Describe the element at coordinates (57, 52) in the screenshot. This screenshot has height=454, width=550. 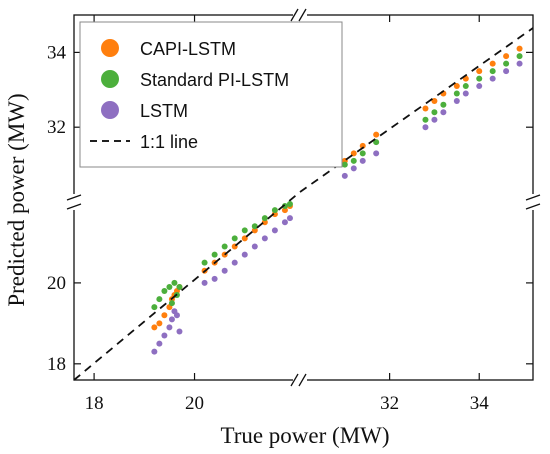
I see `y-tick-label: 34` at that location.